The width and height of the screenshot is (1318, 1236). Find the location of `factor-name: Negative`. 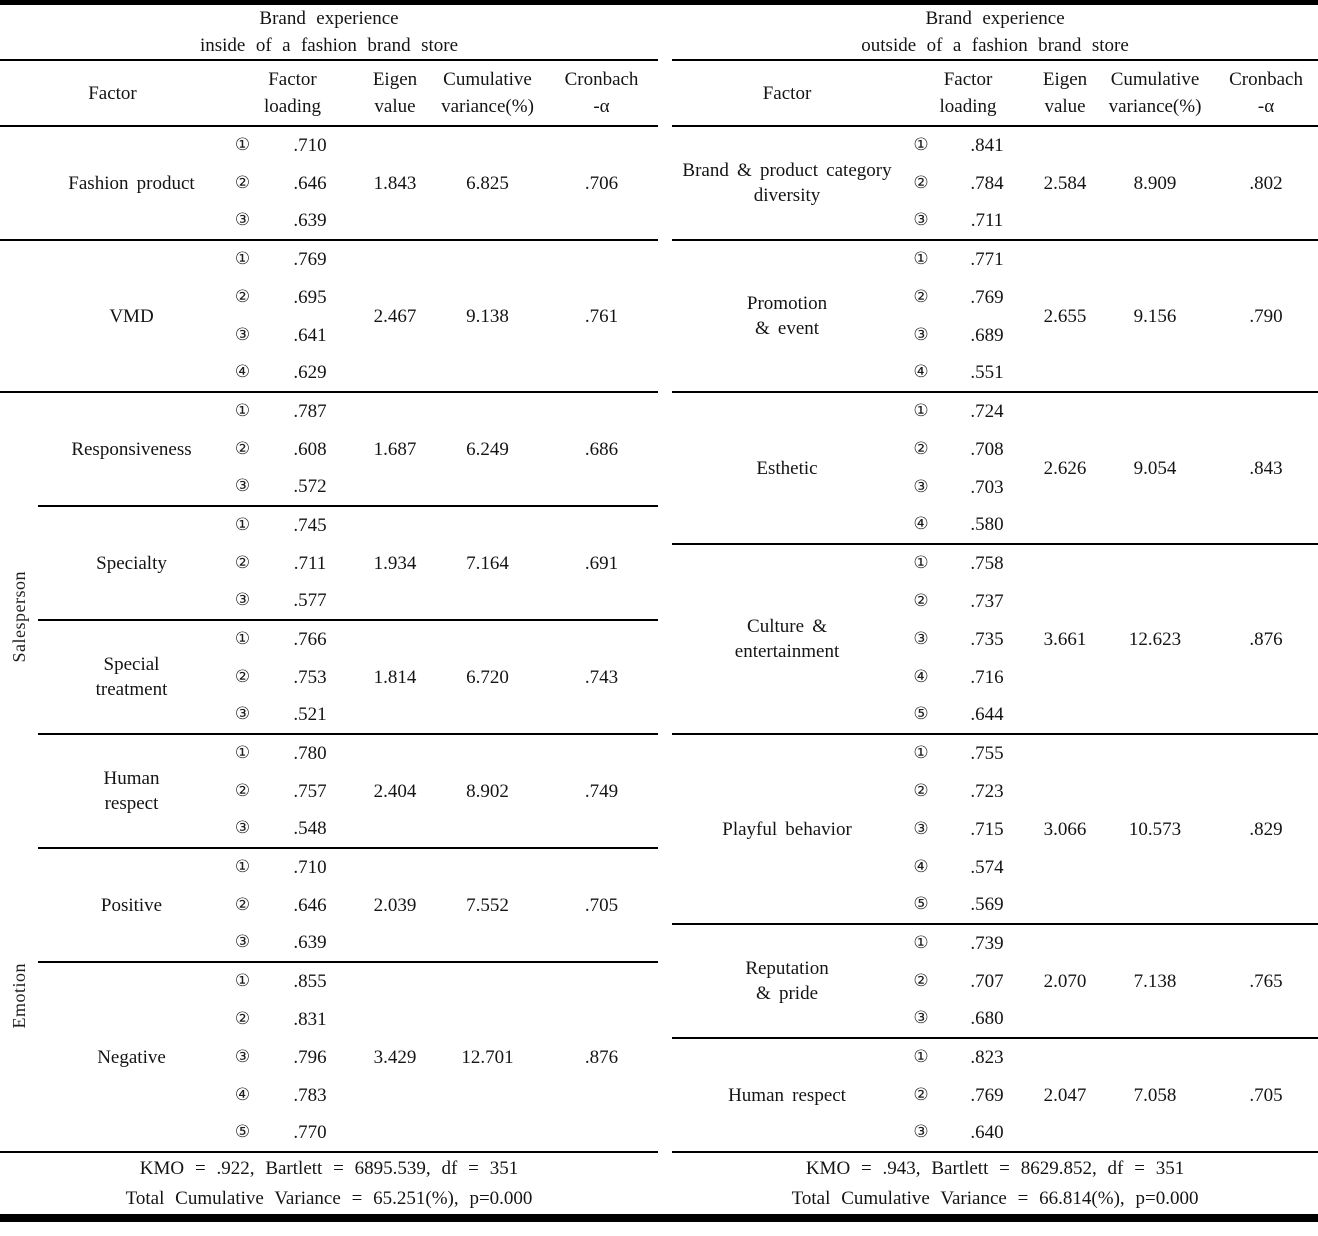

factor-name: Negative is located at coordinates (131, 1056).